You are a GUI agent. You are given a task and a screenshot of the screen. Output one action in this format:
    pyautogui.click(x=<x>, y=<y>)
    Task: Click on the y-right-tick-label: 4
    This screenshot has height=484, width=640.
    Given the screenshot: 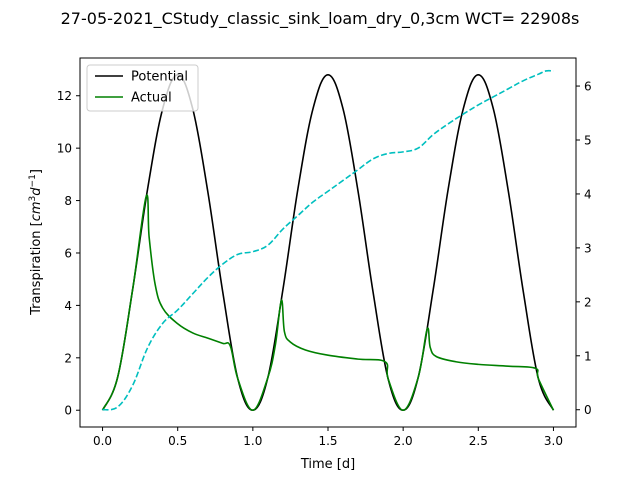 What is the action you would take?
    pyautogui.click(x=588, y=194)
    